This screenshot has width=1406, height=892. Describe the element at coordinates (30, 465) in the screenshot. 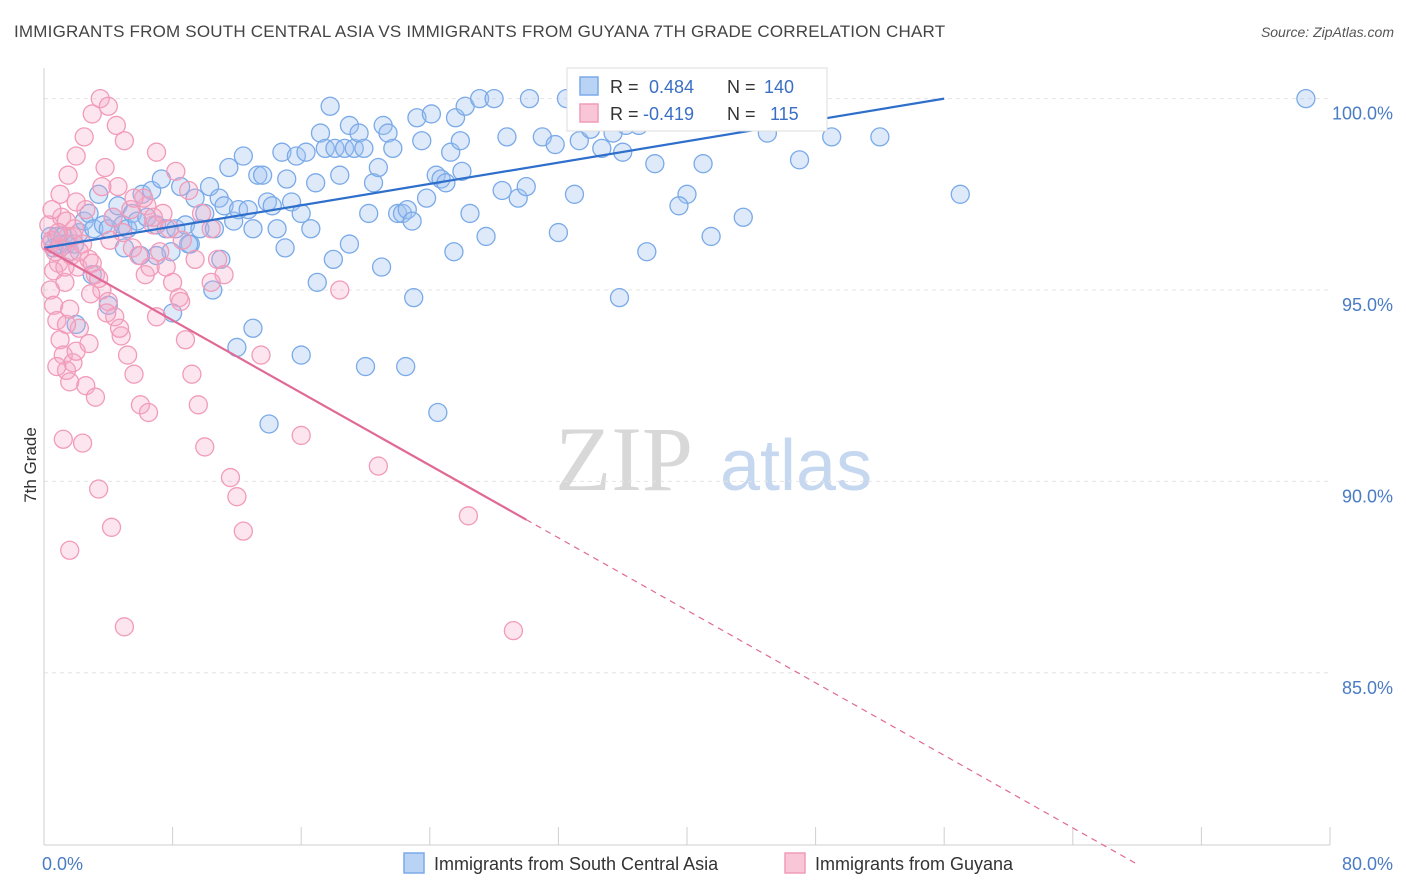

I see `y-axis-title: 7th Grade` at that location.